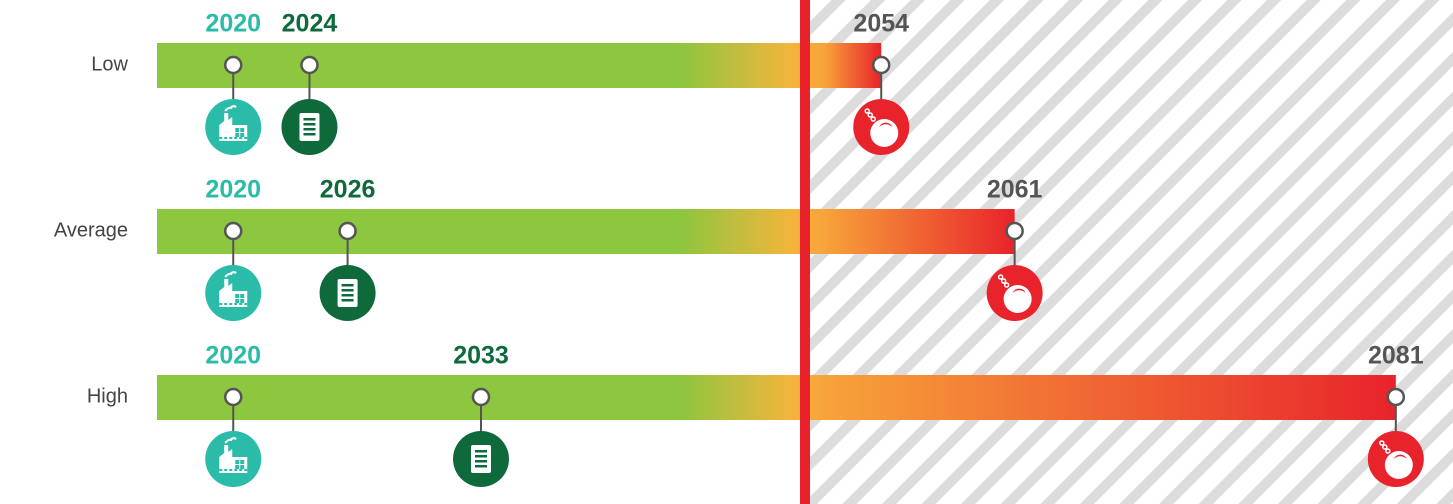 The width and height of the screenshot is (1453, 504). What do you see at coordinates (348, 190) in the screenshot?
I see `year-label: 2026` at bounding box center [348, 190].